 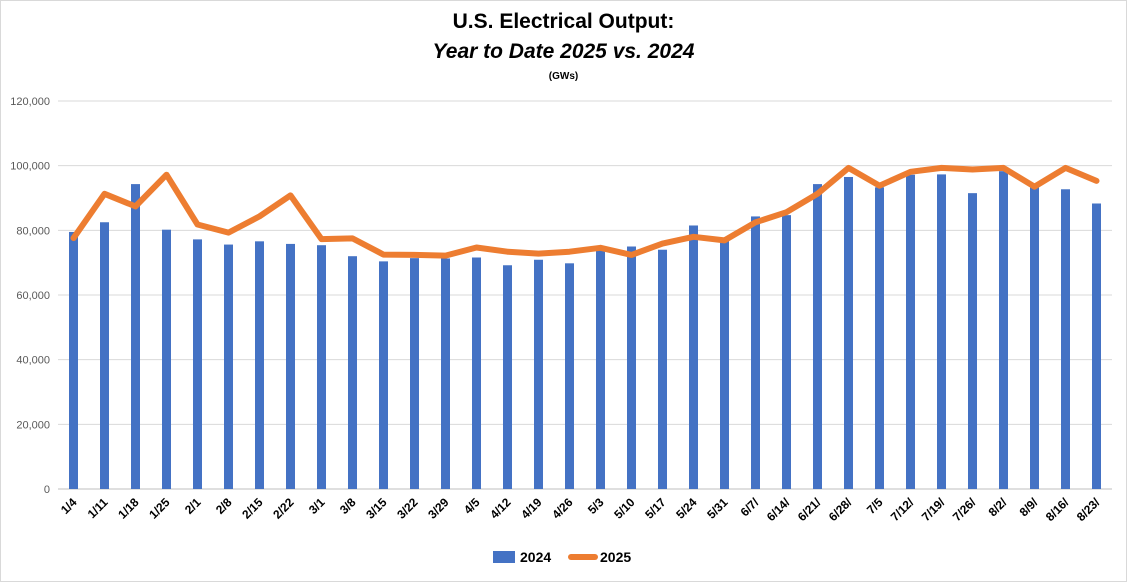 I want to click on x-tick-label: 5/31, so click(x=717, y=508).